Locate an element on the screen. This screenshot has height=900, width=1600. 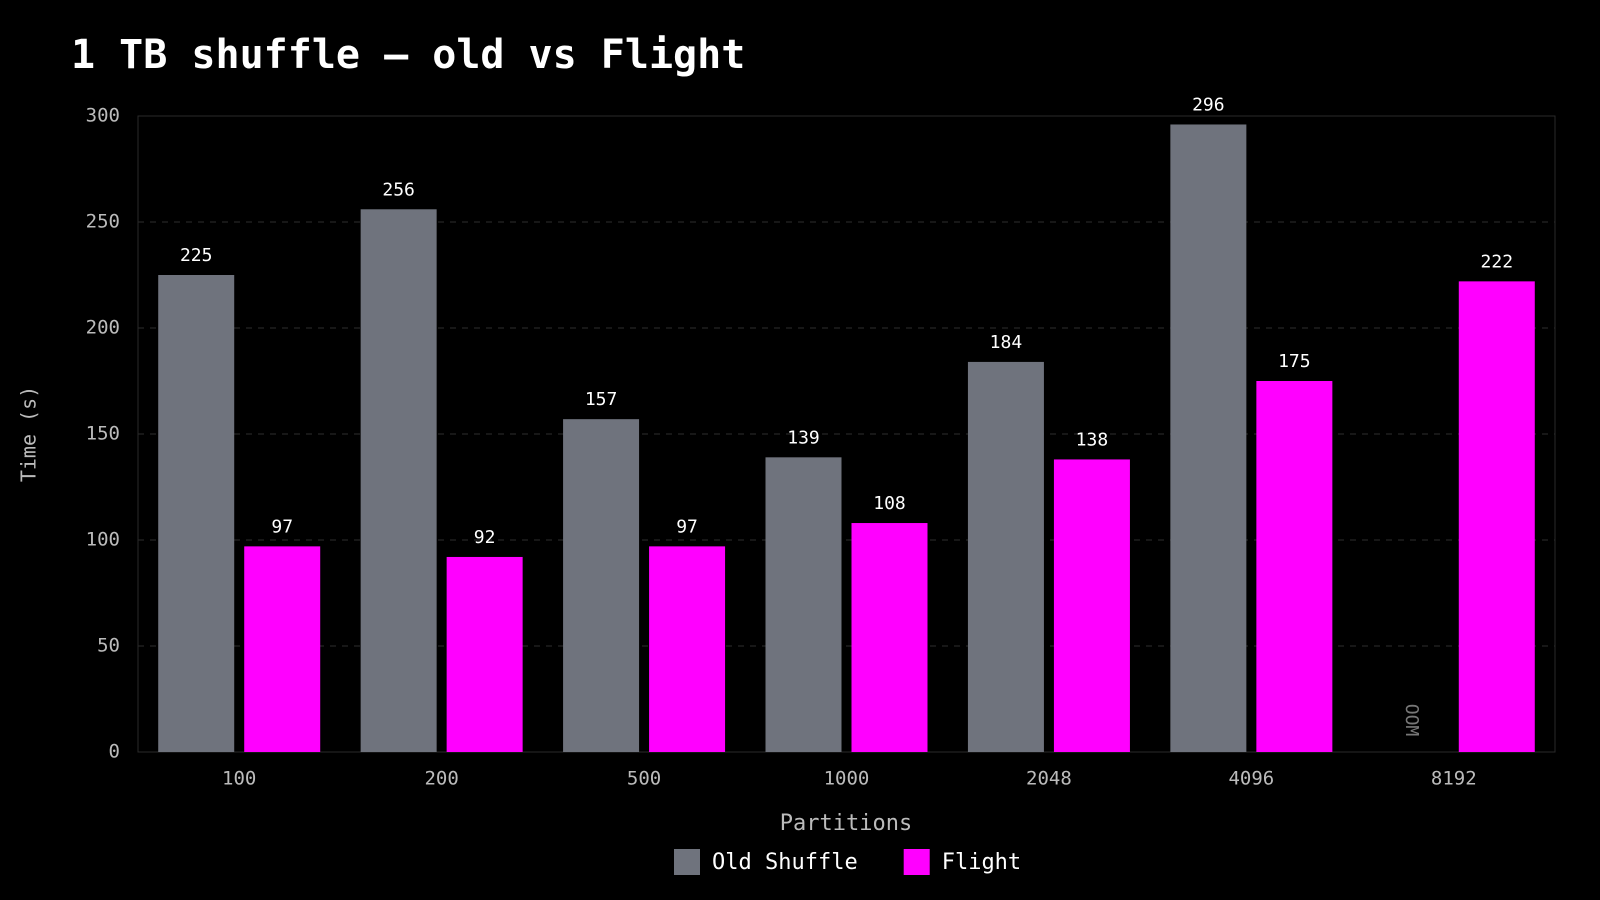
x-tick-label: 500 is located at coordinates (644, 779).